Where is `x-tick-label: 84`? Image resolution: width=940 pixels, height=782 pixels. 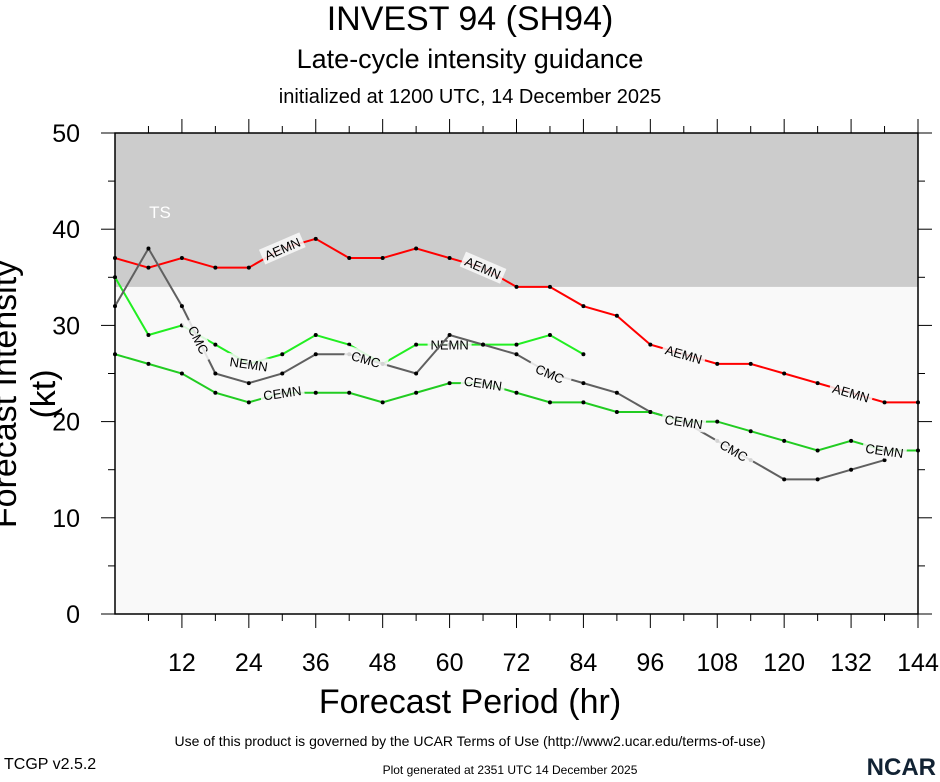 x-tick-label: 84 is located at coordinates (584, 663).